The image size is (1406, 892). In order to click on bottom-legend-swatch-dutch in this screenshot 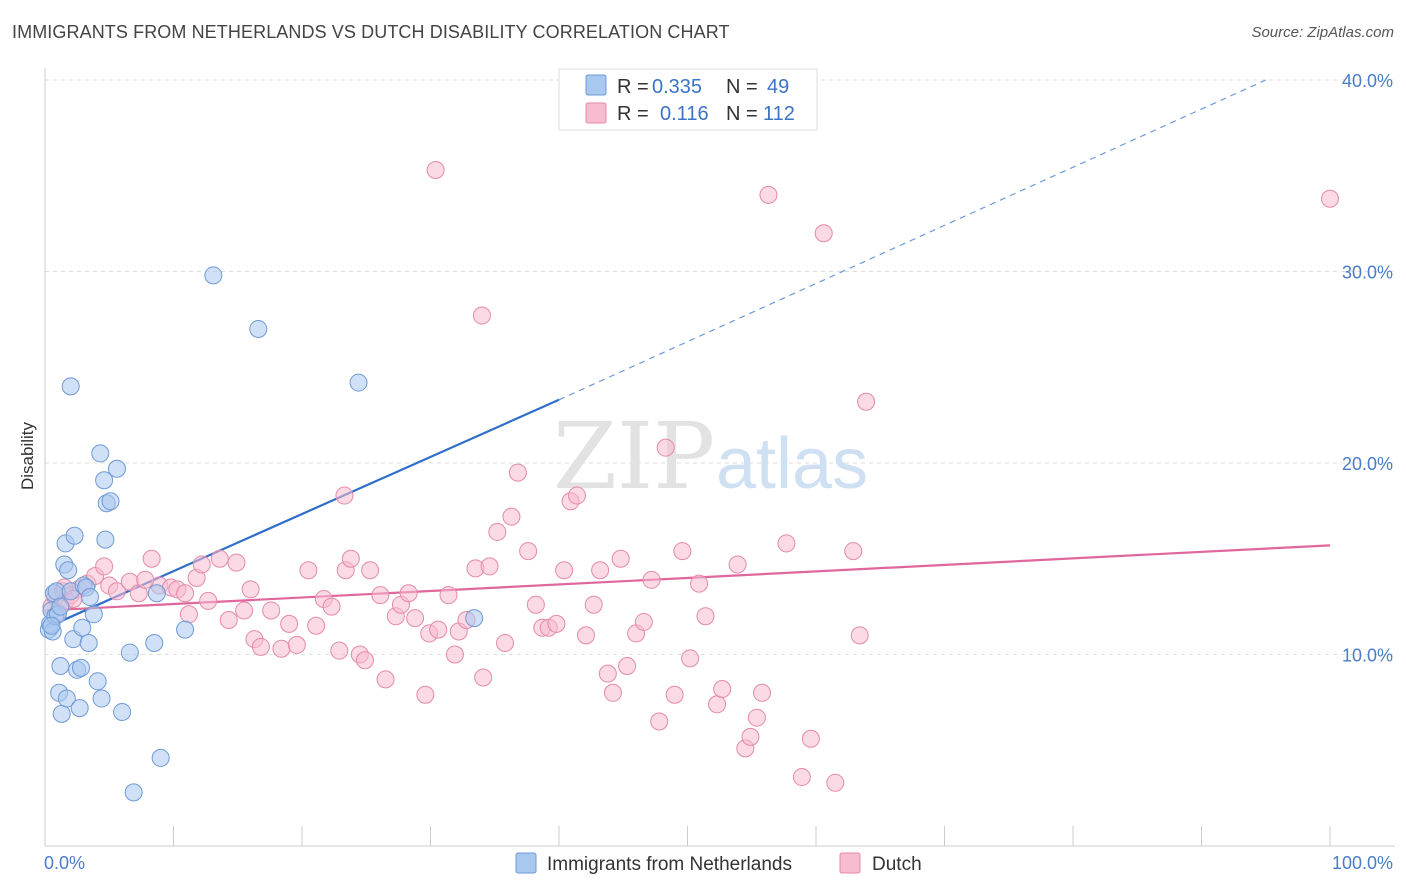, I will do `click(850, 863)`.